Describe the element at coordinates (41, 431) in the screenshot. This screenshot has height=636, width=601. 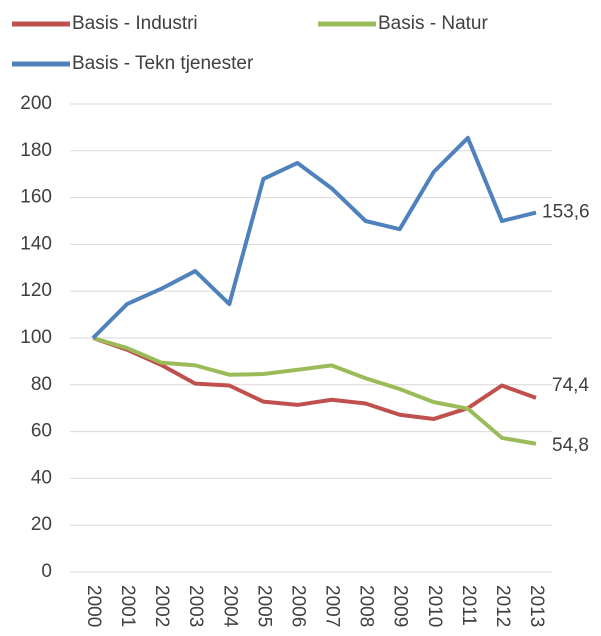
I see `y-tick-label: 60` at that location.